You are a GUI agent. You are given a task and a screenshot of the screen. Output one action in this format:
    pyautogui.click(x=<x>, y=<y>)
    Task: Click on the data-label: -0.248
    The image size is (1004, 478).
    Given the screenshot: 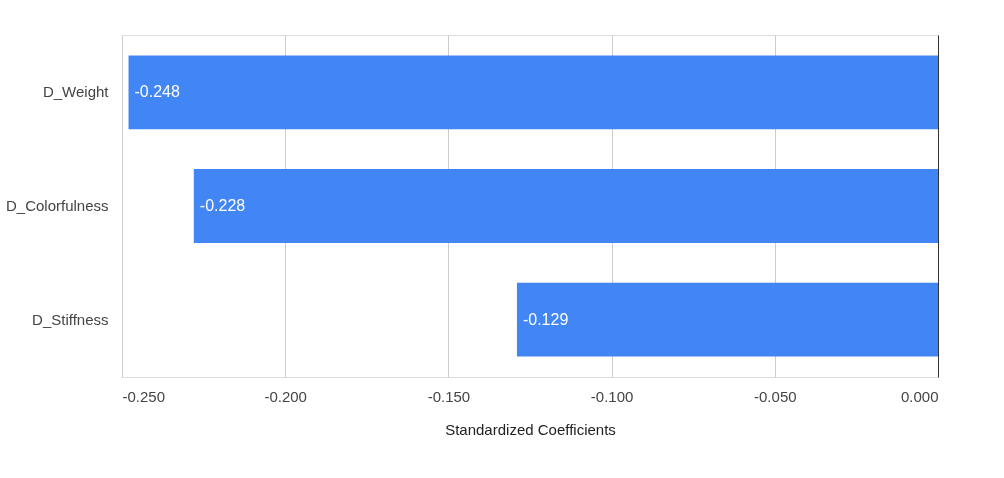 What is the action you would take?
    pyautogui.click(x=157, y=92)
    